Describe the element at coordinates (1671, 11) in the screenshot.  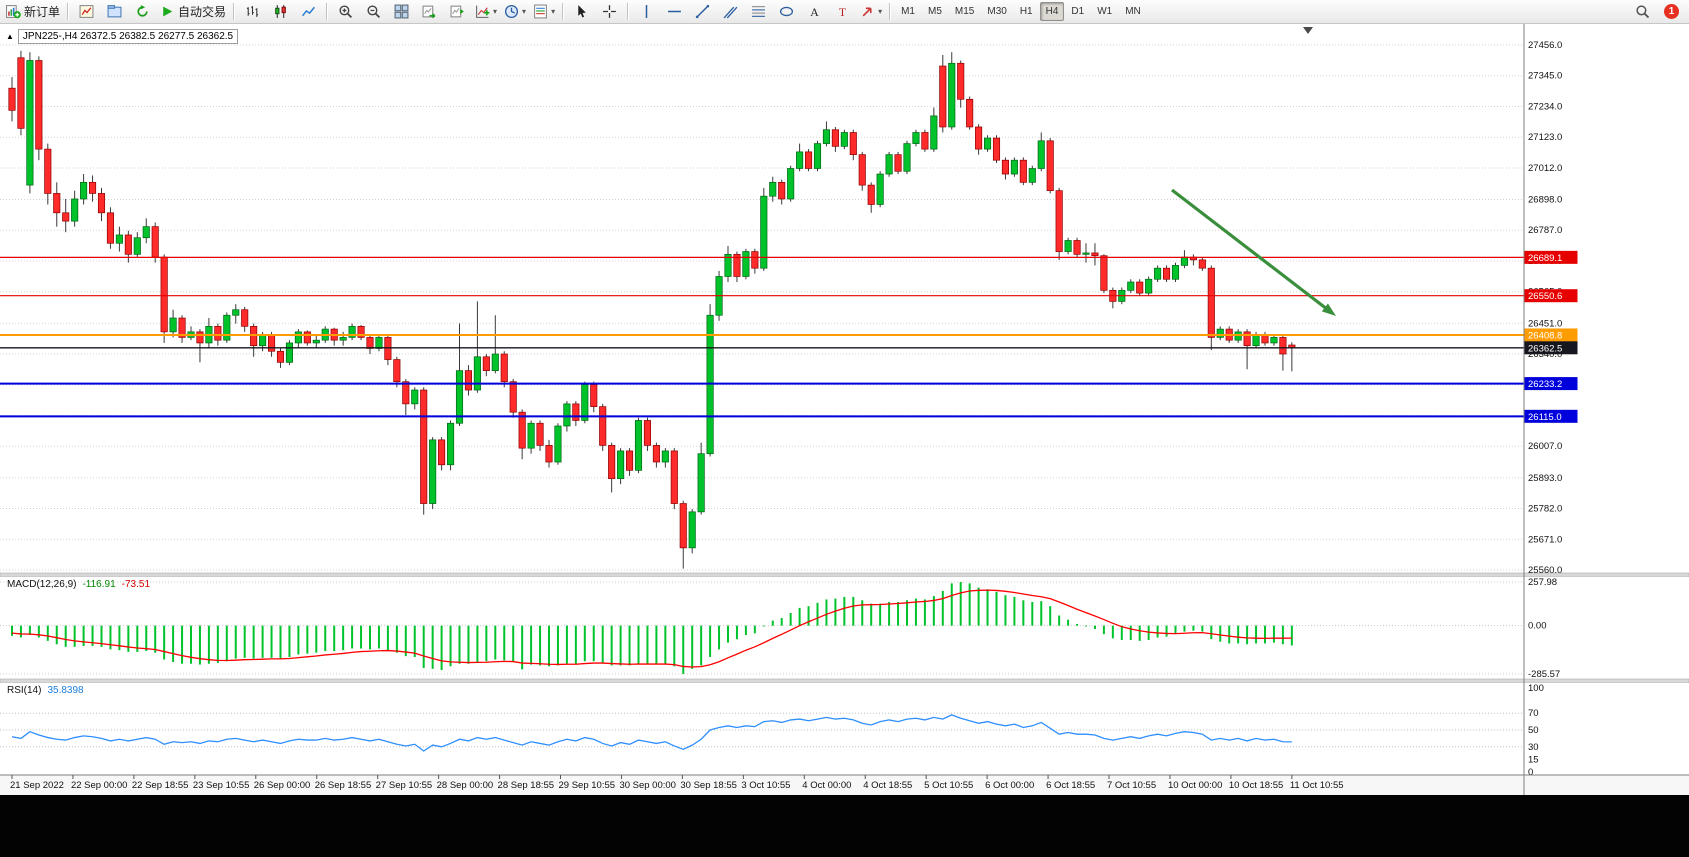
I see `notification-badge: 1` at that location.